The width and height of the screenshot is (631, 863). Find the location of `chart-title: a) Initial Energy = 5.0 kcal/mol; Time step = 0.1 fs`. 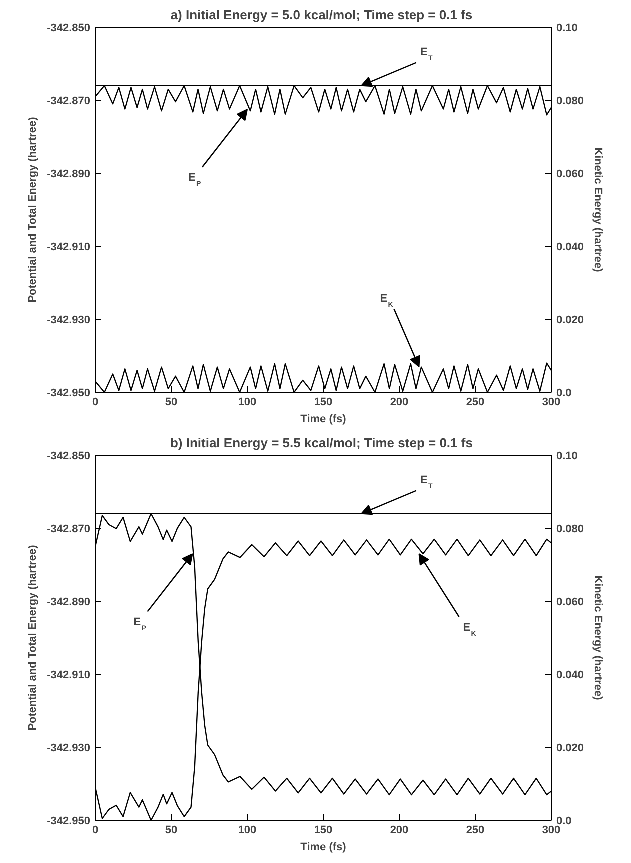

chart-title: a) Initial Energy = 5.0 kcal/mol; Time step = 0.1 fs is located at coordinates (321, 15).